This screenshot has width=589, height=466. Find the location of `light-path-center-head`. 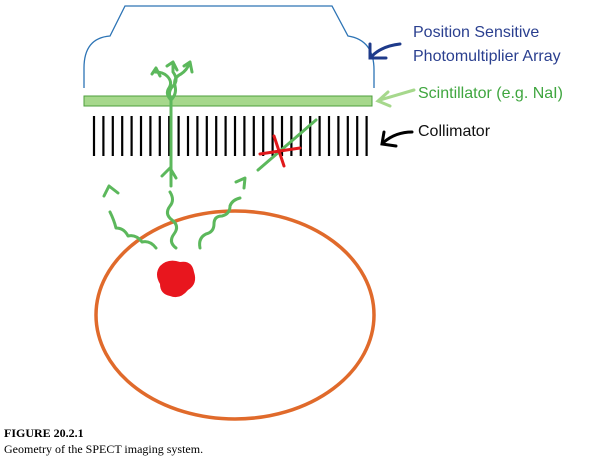

light-path-center-head is located at coordinates (172, 66).